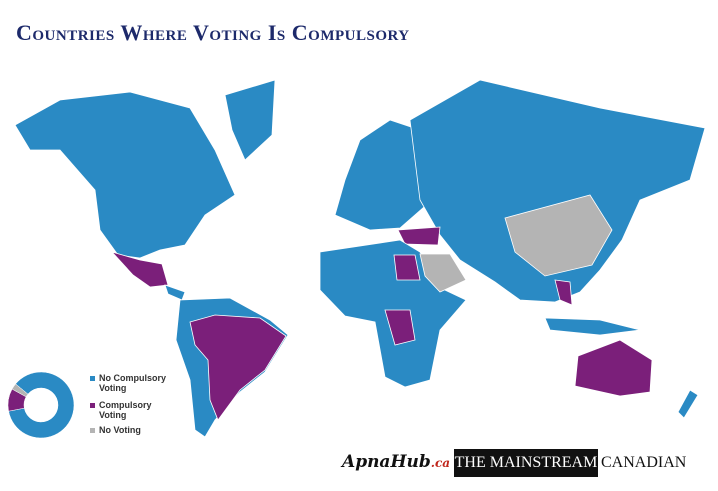  Describe the element at coordinates (175, 292) in the screenshot. I see `central-america` at that location.